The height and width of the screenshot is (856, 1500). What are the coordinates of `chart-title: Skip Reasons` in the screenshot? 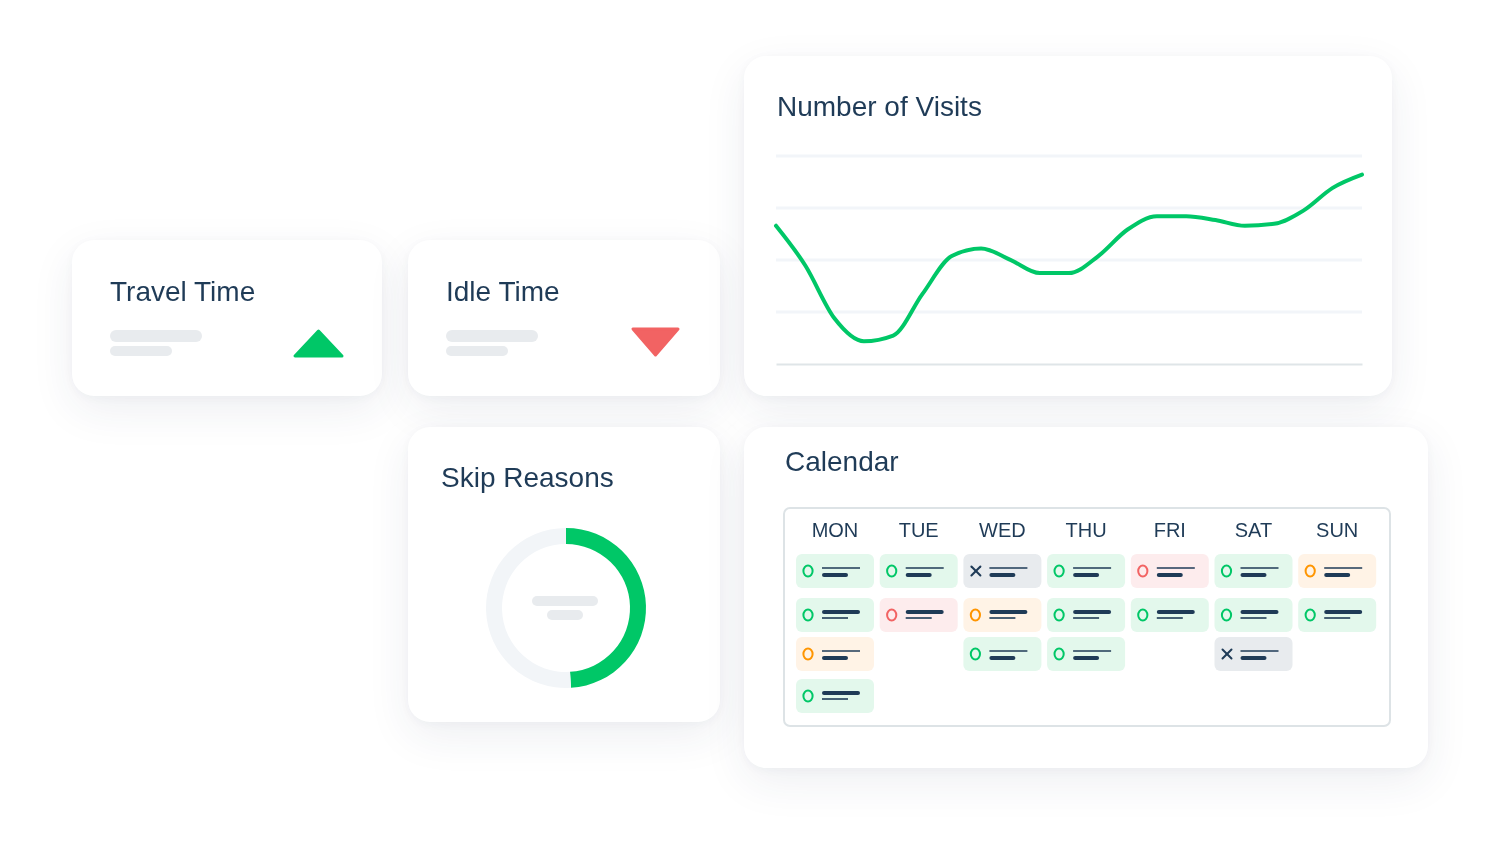 It's located at (527, 477).